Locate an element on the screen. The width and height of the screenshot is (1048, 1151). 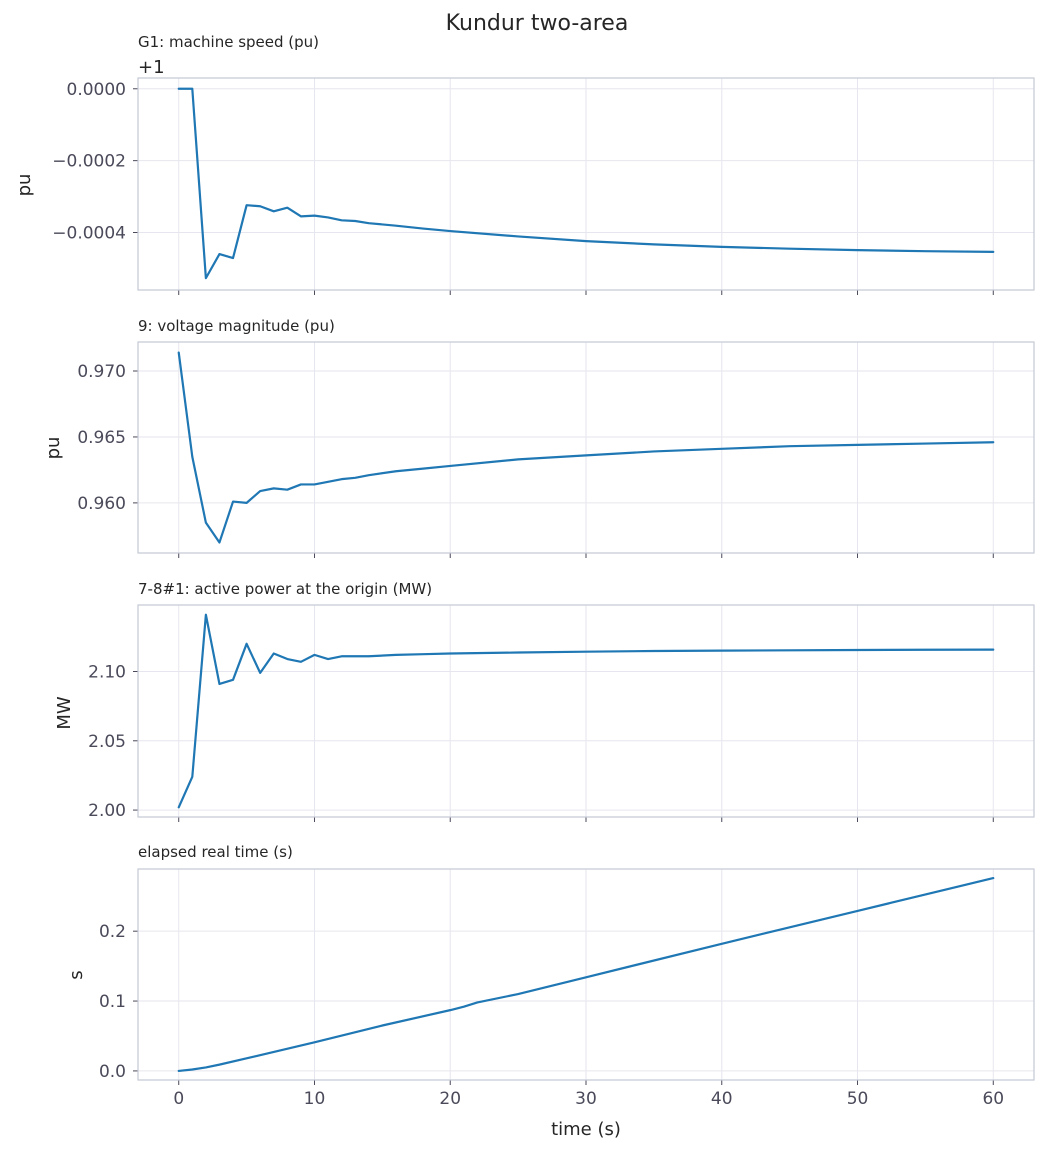
y-tick-label: 0.0 is located at coordinates (112, 1072).